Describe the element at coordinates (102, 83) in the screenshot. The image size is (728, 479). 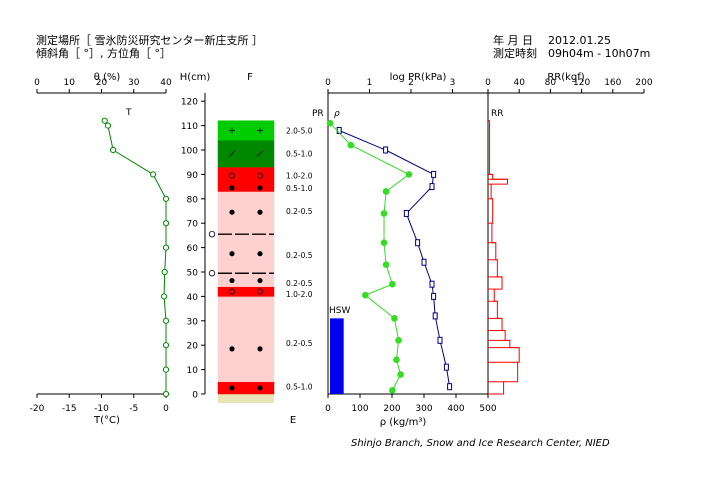
I see `theta-tick-label: 20` at that location.